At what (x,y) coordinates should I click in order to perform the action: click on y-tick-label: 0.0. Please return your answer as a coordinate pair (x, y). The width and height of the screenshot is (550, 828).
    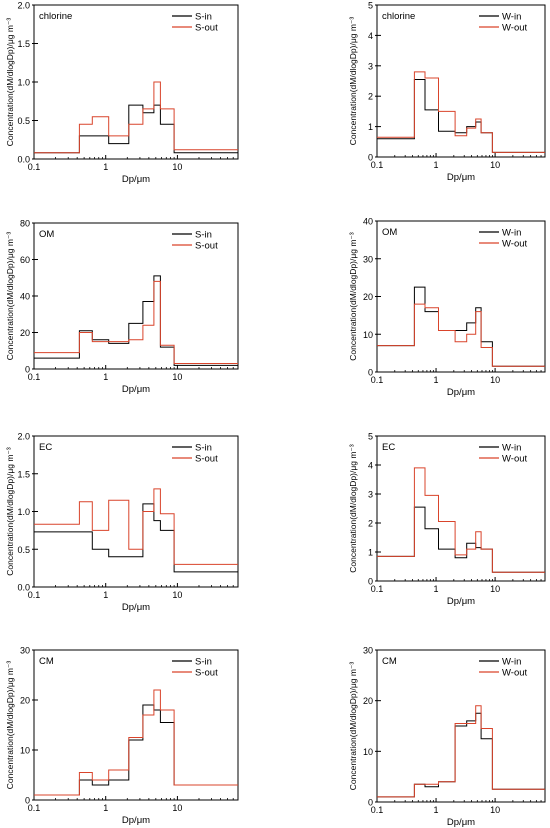
    Looking at the image, I should click on (23, 588).